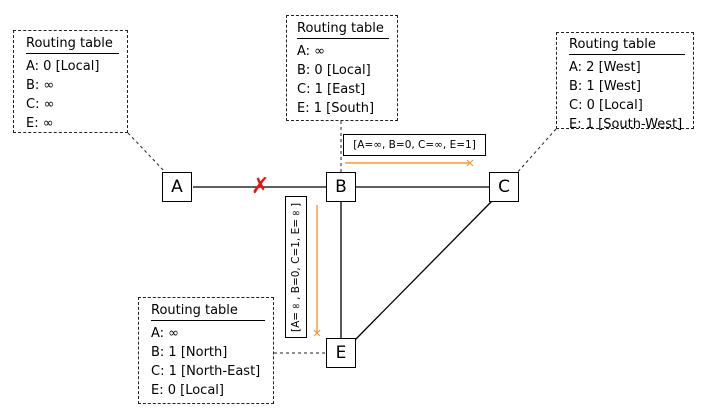 This screenshot has width=708, height=419. Describe the element at coordinates (206, 371) in the screenshot. I see `routing-entry: C: 1 [North-East]` at that location.